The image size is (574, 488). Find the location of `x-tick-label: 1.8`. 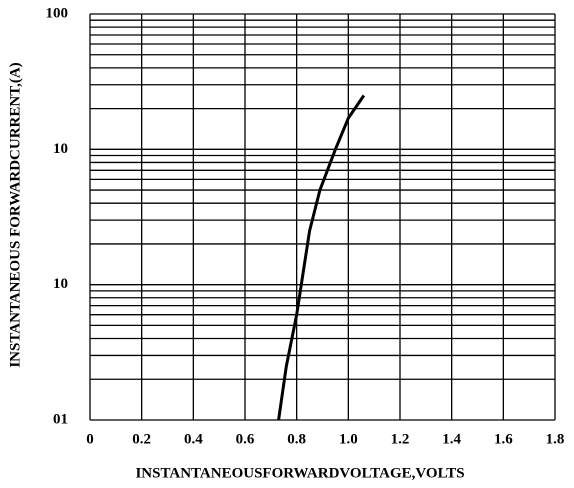

x-tick-label: 1.8 is located at coordinates (555, 439).